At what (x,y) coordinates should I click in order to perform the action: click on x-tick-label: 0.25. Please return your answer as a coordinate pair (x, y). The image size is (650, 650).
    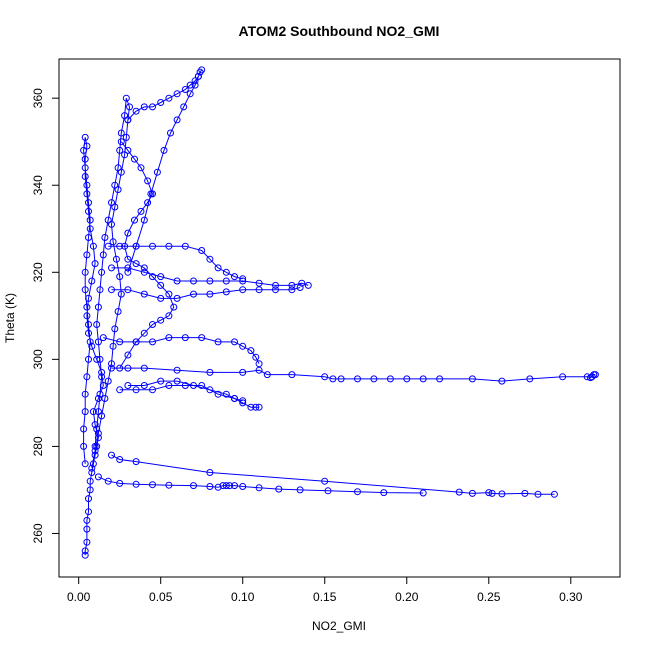
    Looking at the image, I should click on (489, 597).